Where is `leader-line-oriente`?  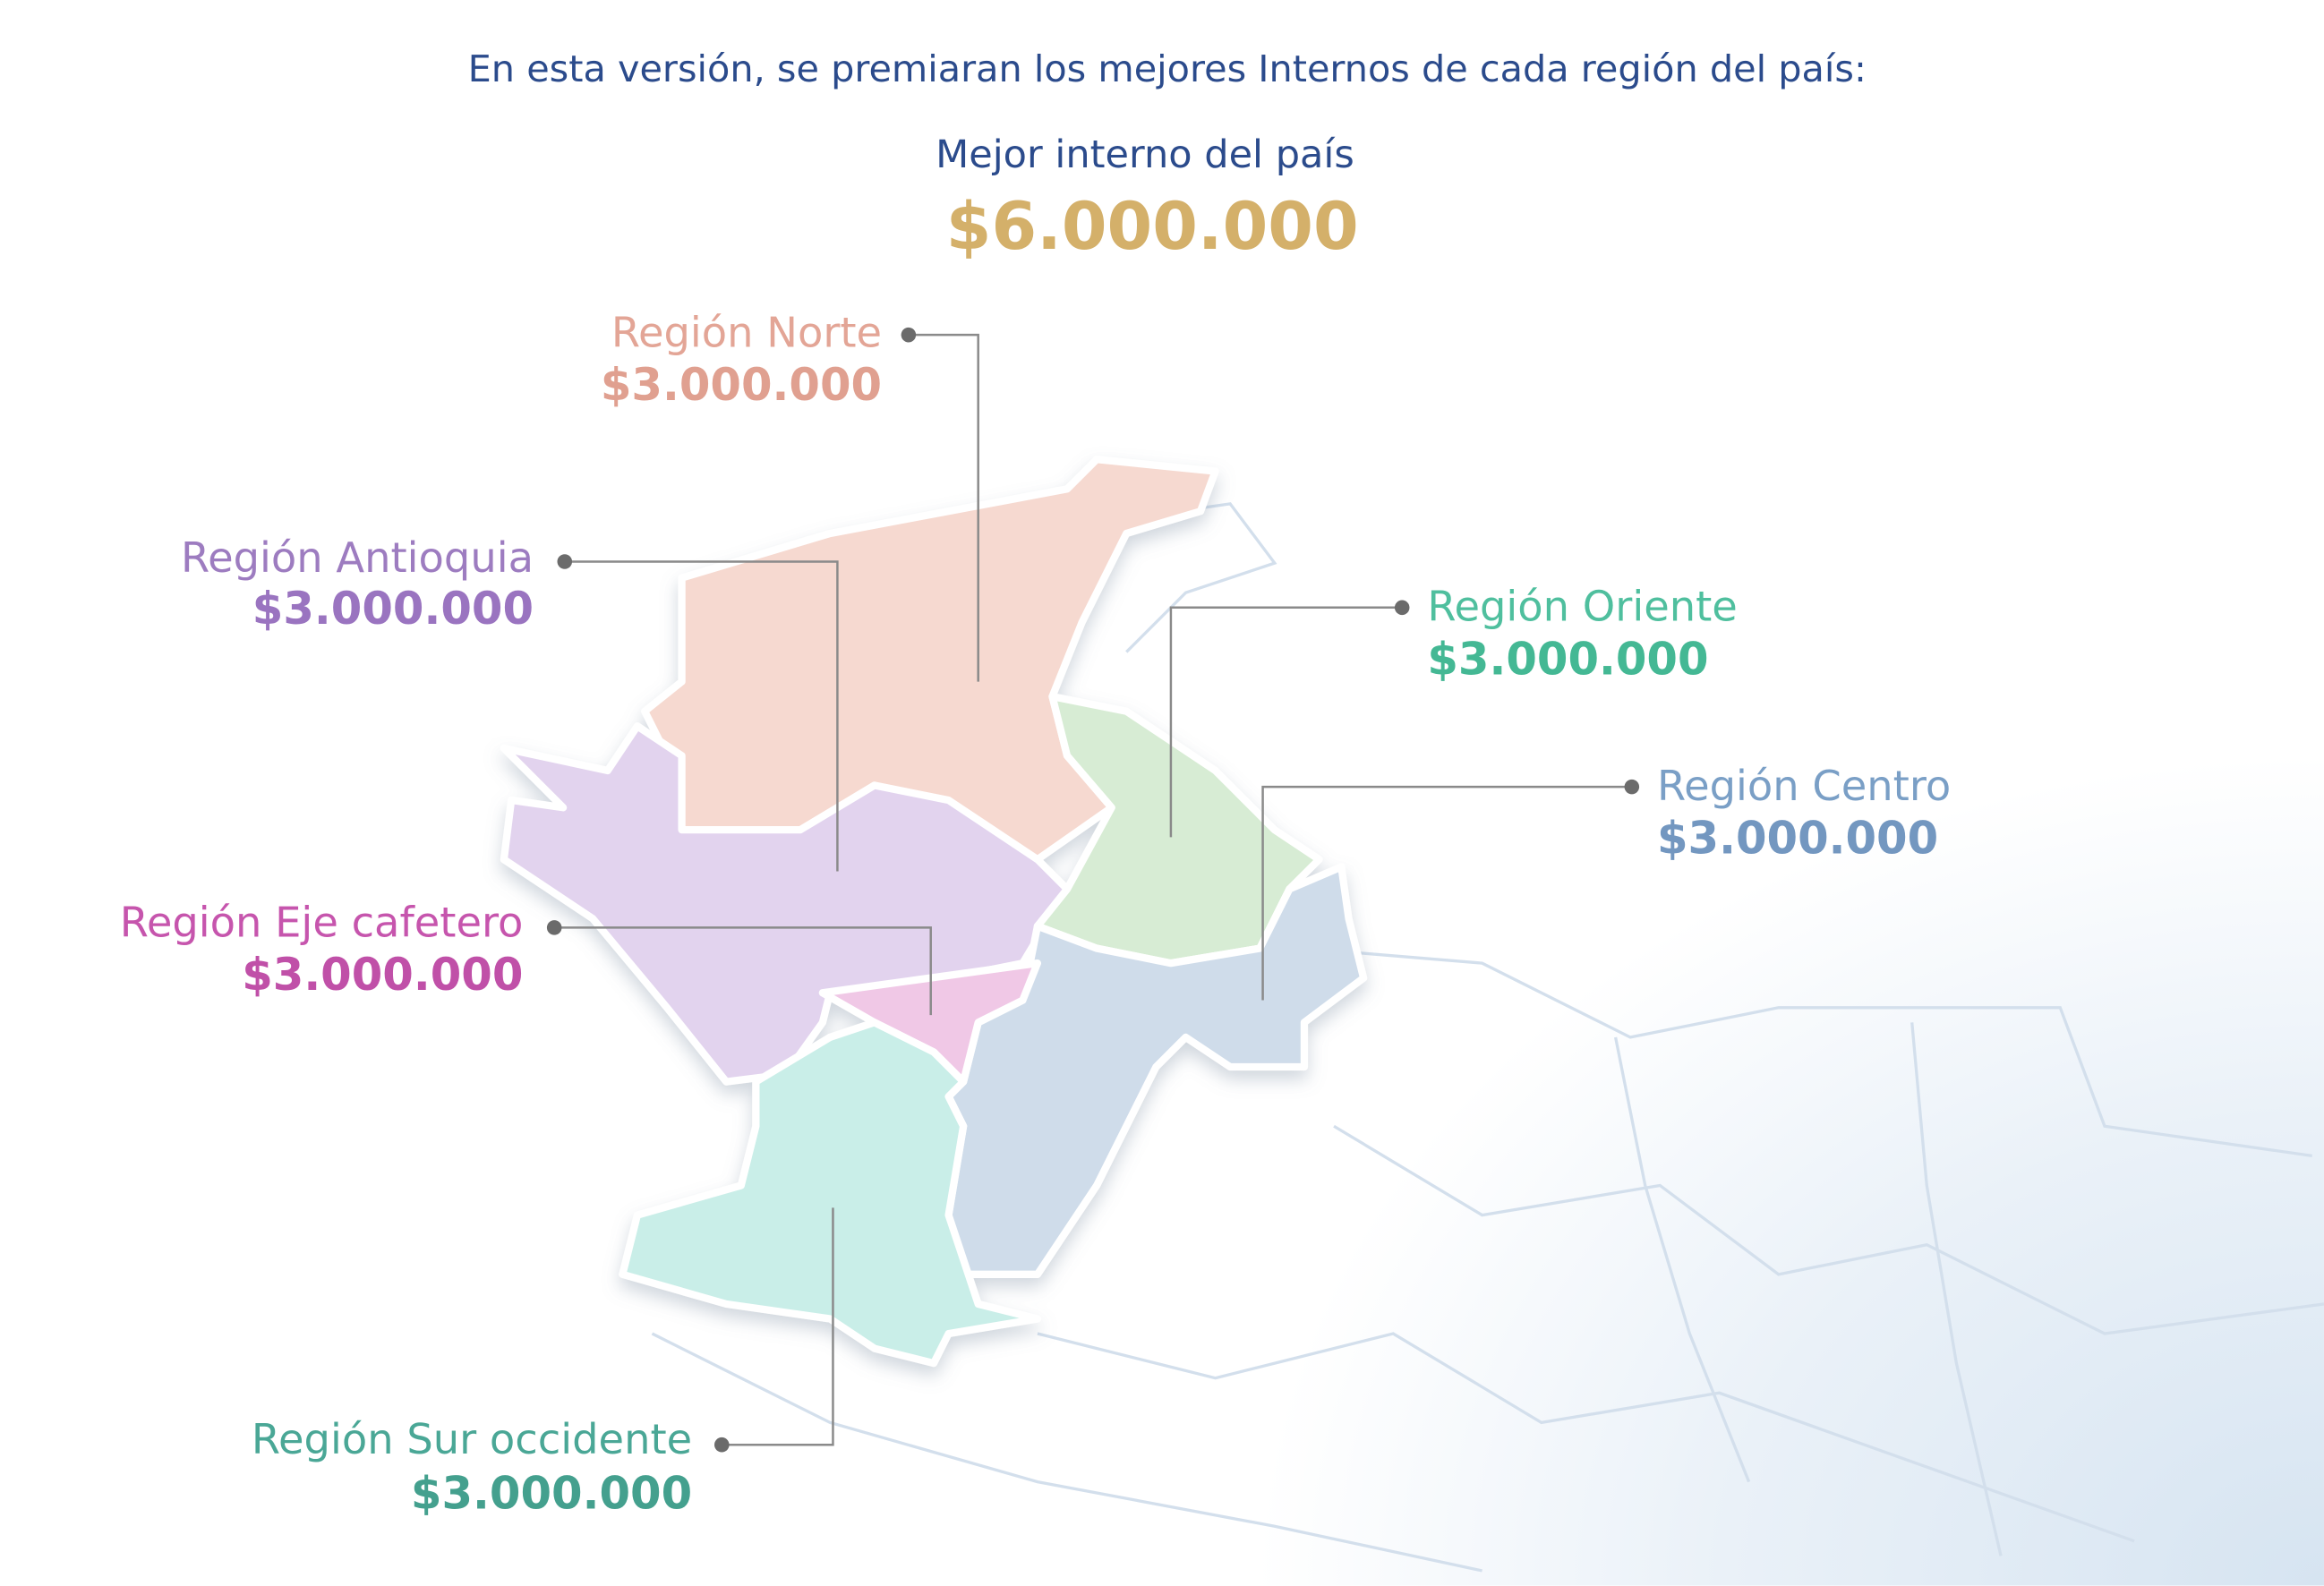
leader-line-oriente is located at coordinates (1286, 722).